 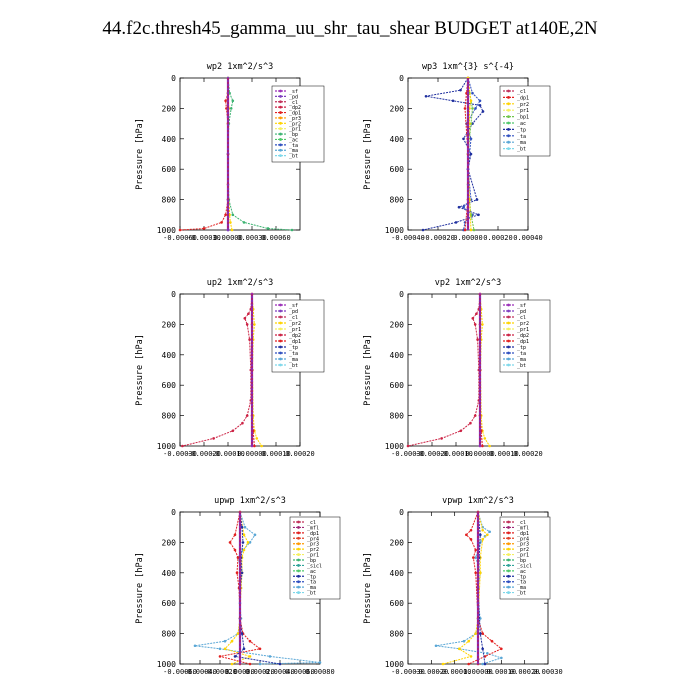 What do you see at coordinates (180, 238) in the screenshot?
I see `x-tick-label: -0.00060` at bounding box center [180, 238].